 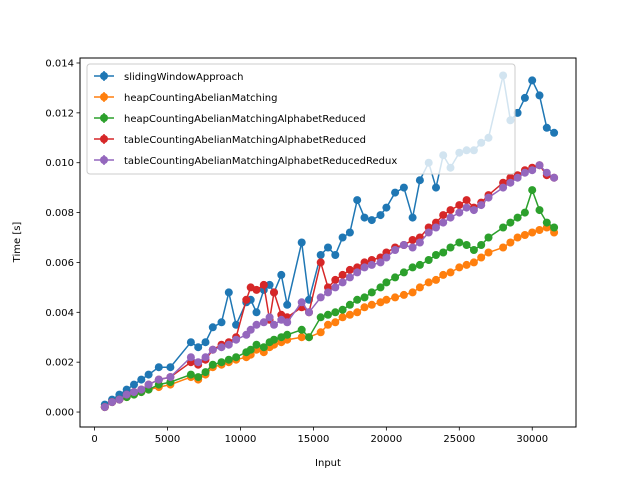 I want to click on x-tick-label: 5000, so click(x=167, y=439).